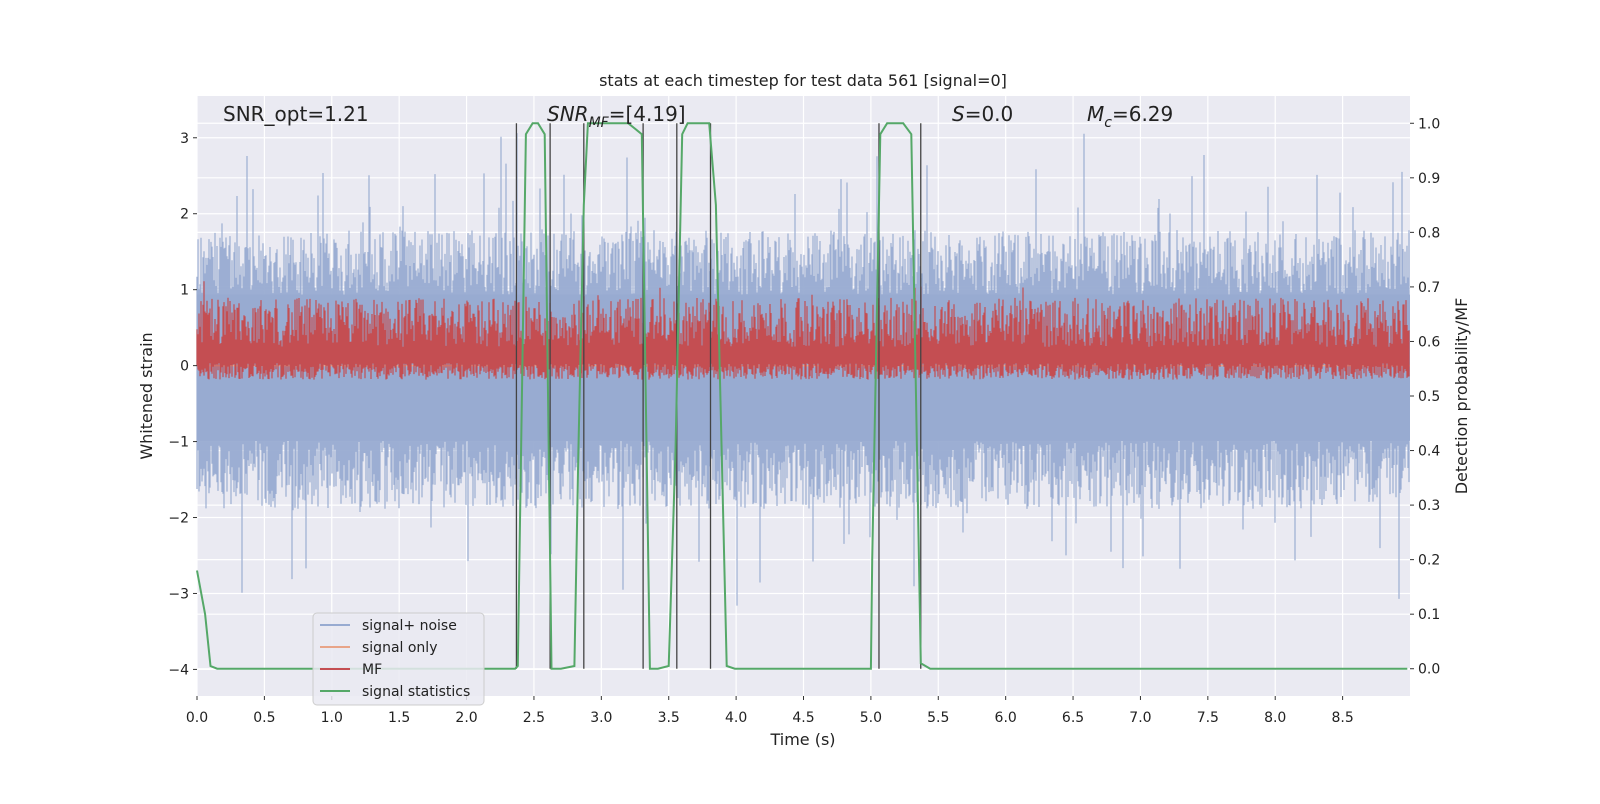 The height and width of the screenshot is (804, 1600). Describe the element at coordinates (146, 395) in the screenshot. I see `y-axis-label-left: Whitened strain` at that location.